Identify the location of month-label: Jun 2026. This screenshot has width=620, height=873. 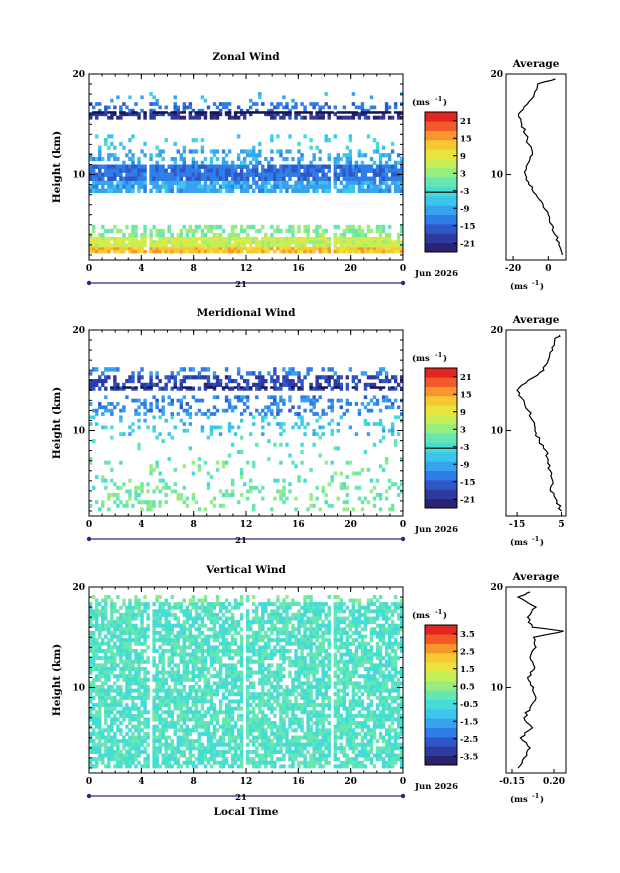
(436, 274).